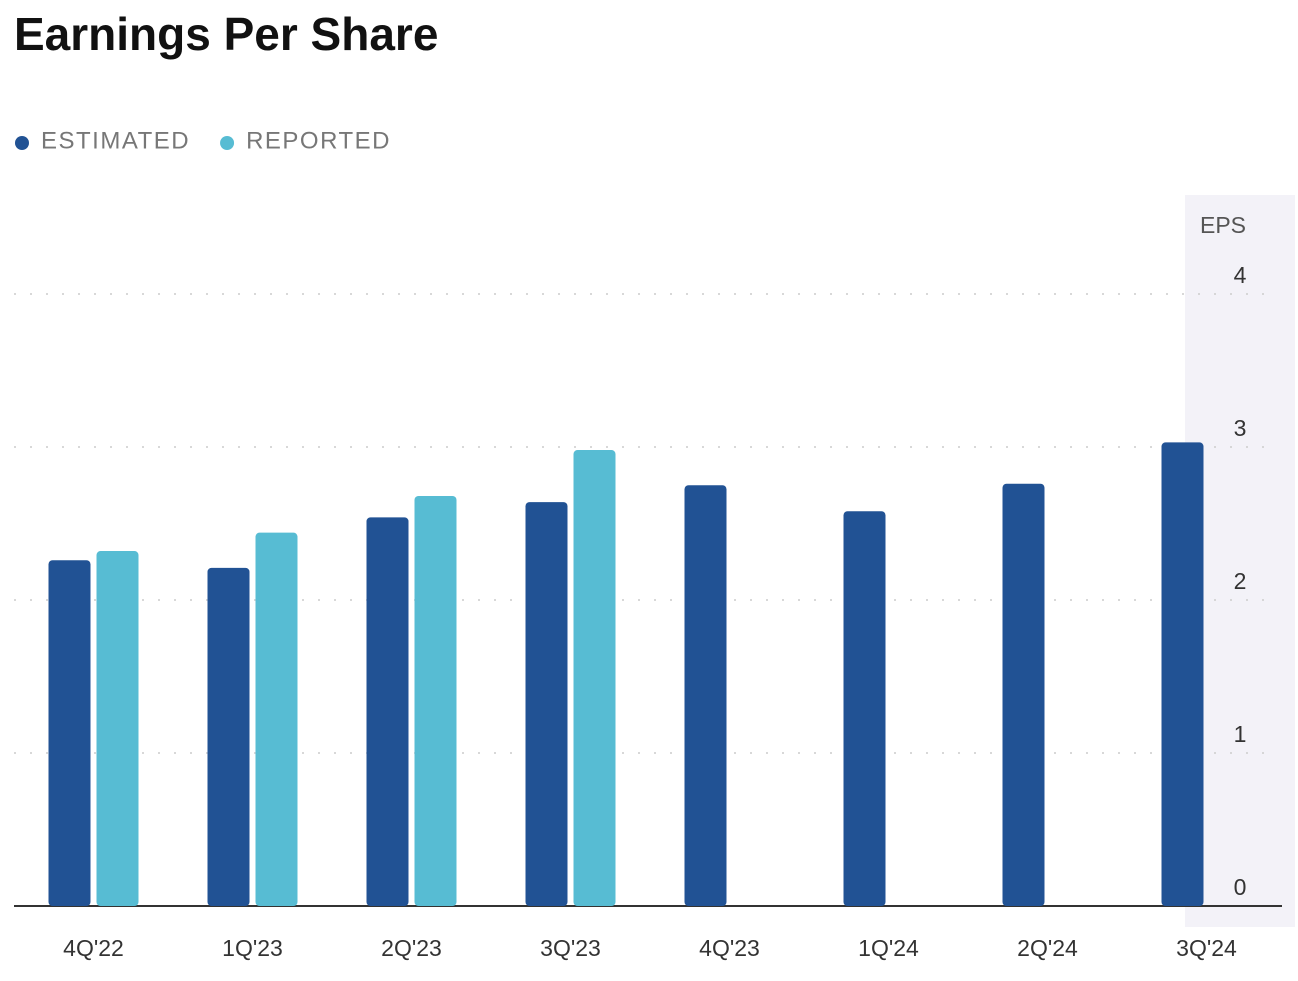  Describe the element at coordinates (93, 948) in the screenshot. I see `x-tick-label: 4Q'22` at that location.